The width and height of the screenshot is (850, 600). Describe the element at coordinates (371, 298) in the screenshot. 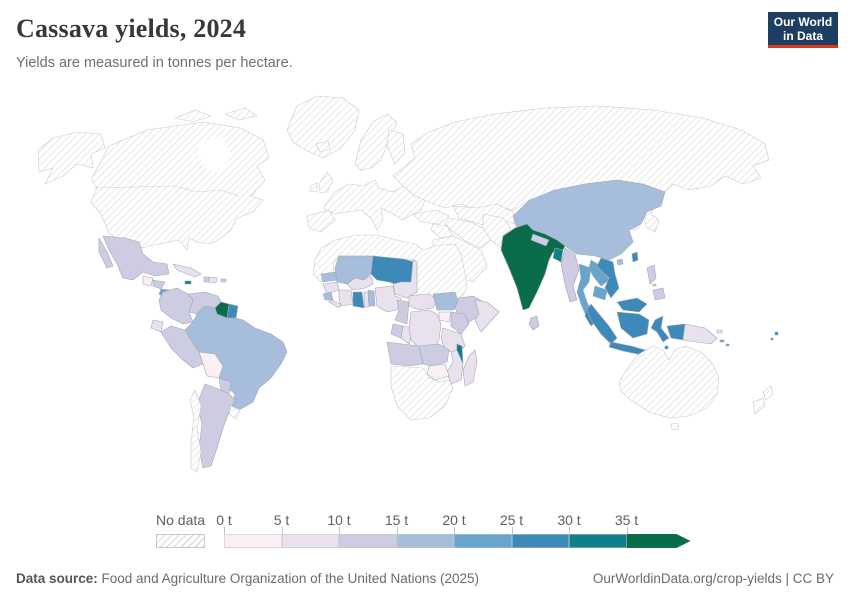

I see `country-benin` at that location.